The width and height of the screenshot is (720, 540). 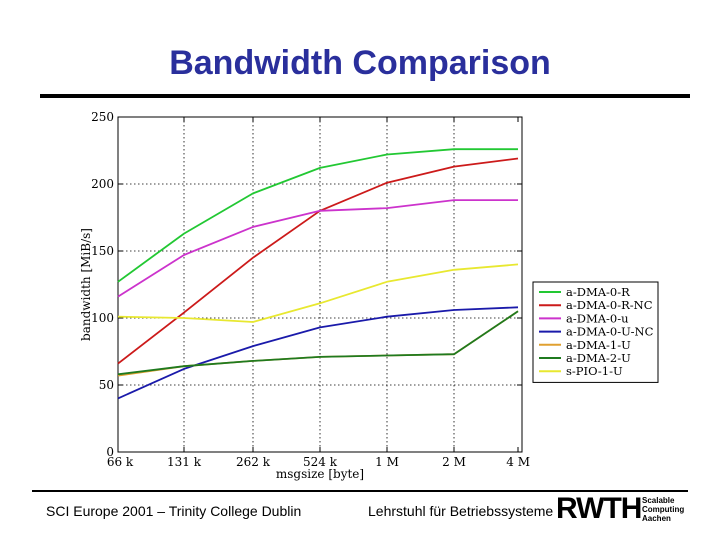 I want to click on y-tick-label: 0, so click(x=110, y=452).